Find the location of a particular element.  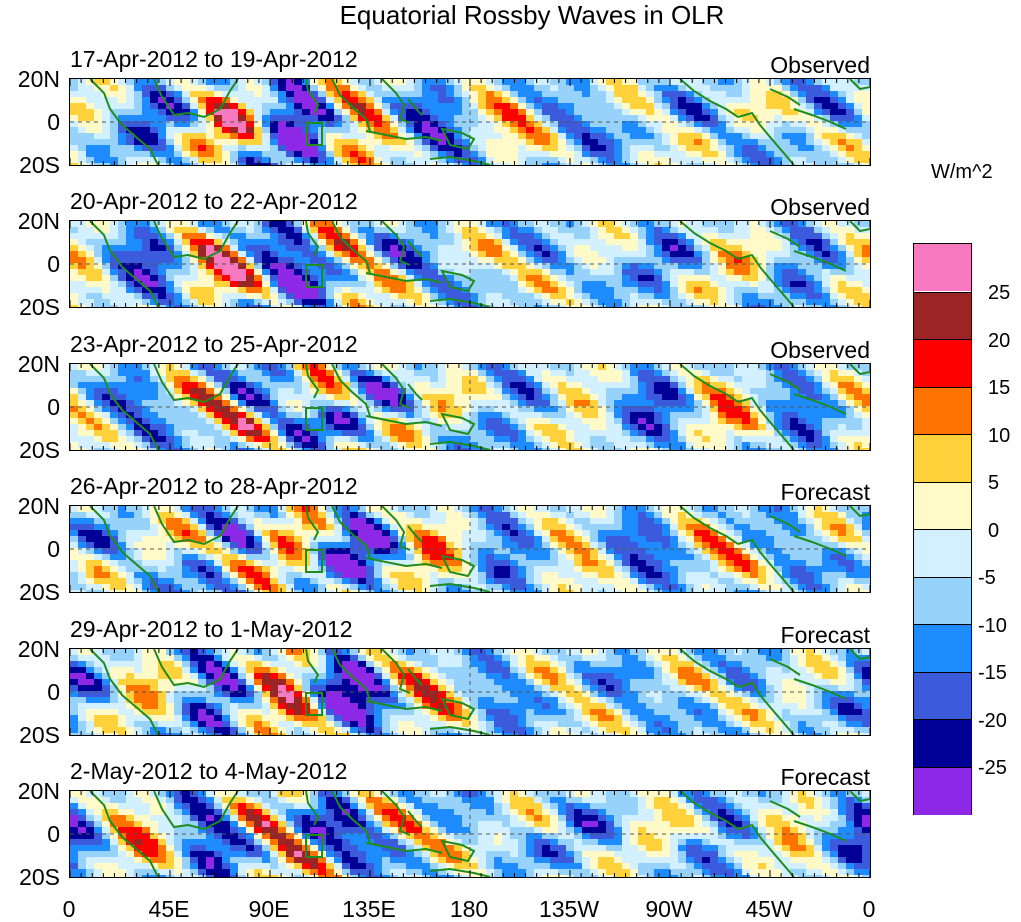

colorbar-label: 25 is located at coordinates (999, 293).